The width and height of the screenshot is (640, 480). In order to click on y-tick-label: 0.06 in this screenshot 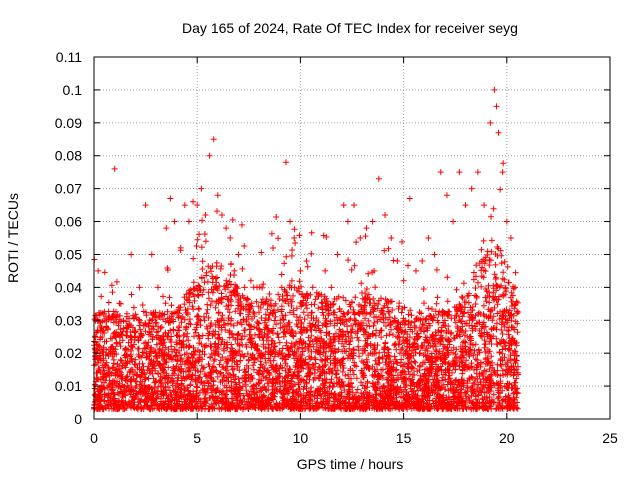, I will do `click(68, 222)`.